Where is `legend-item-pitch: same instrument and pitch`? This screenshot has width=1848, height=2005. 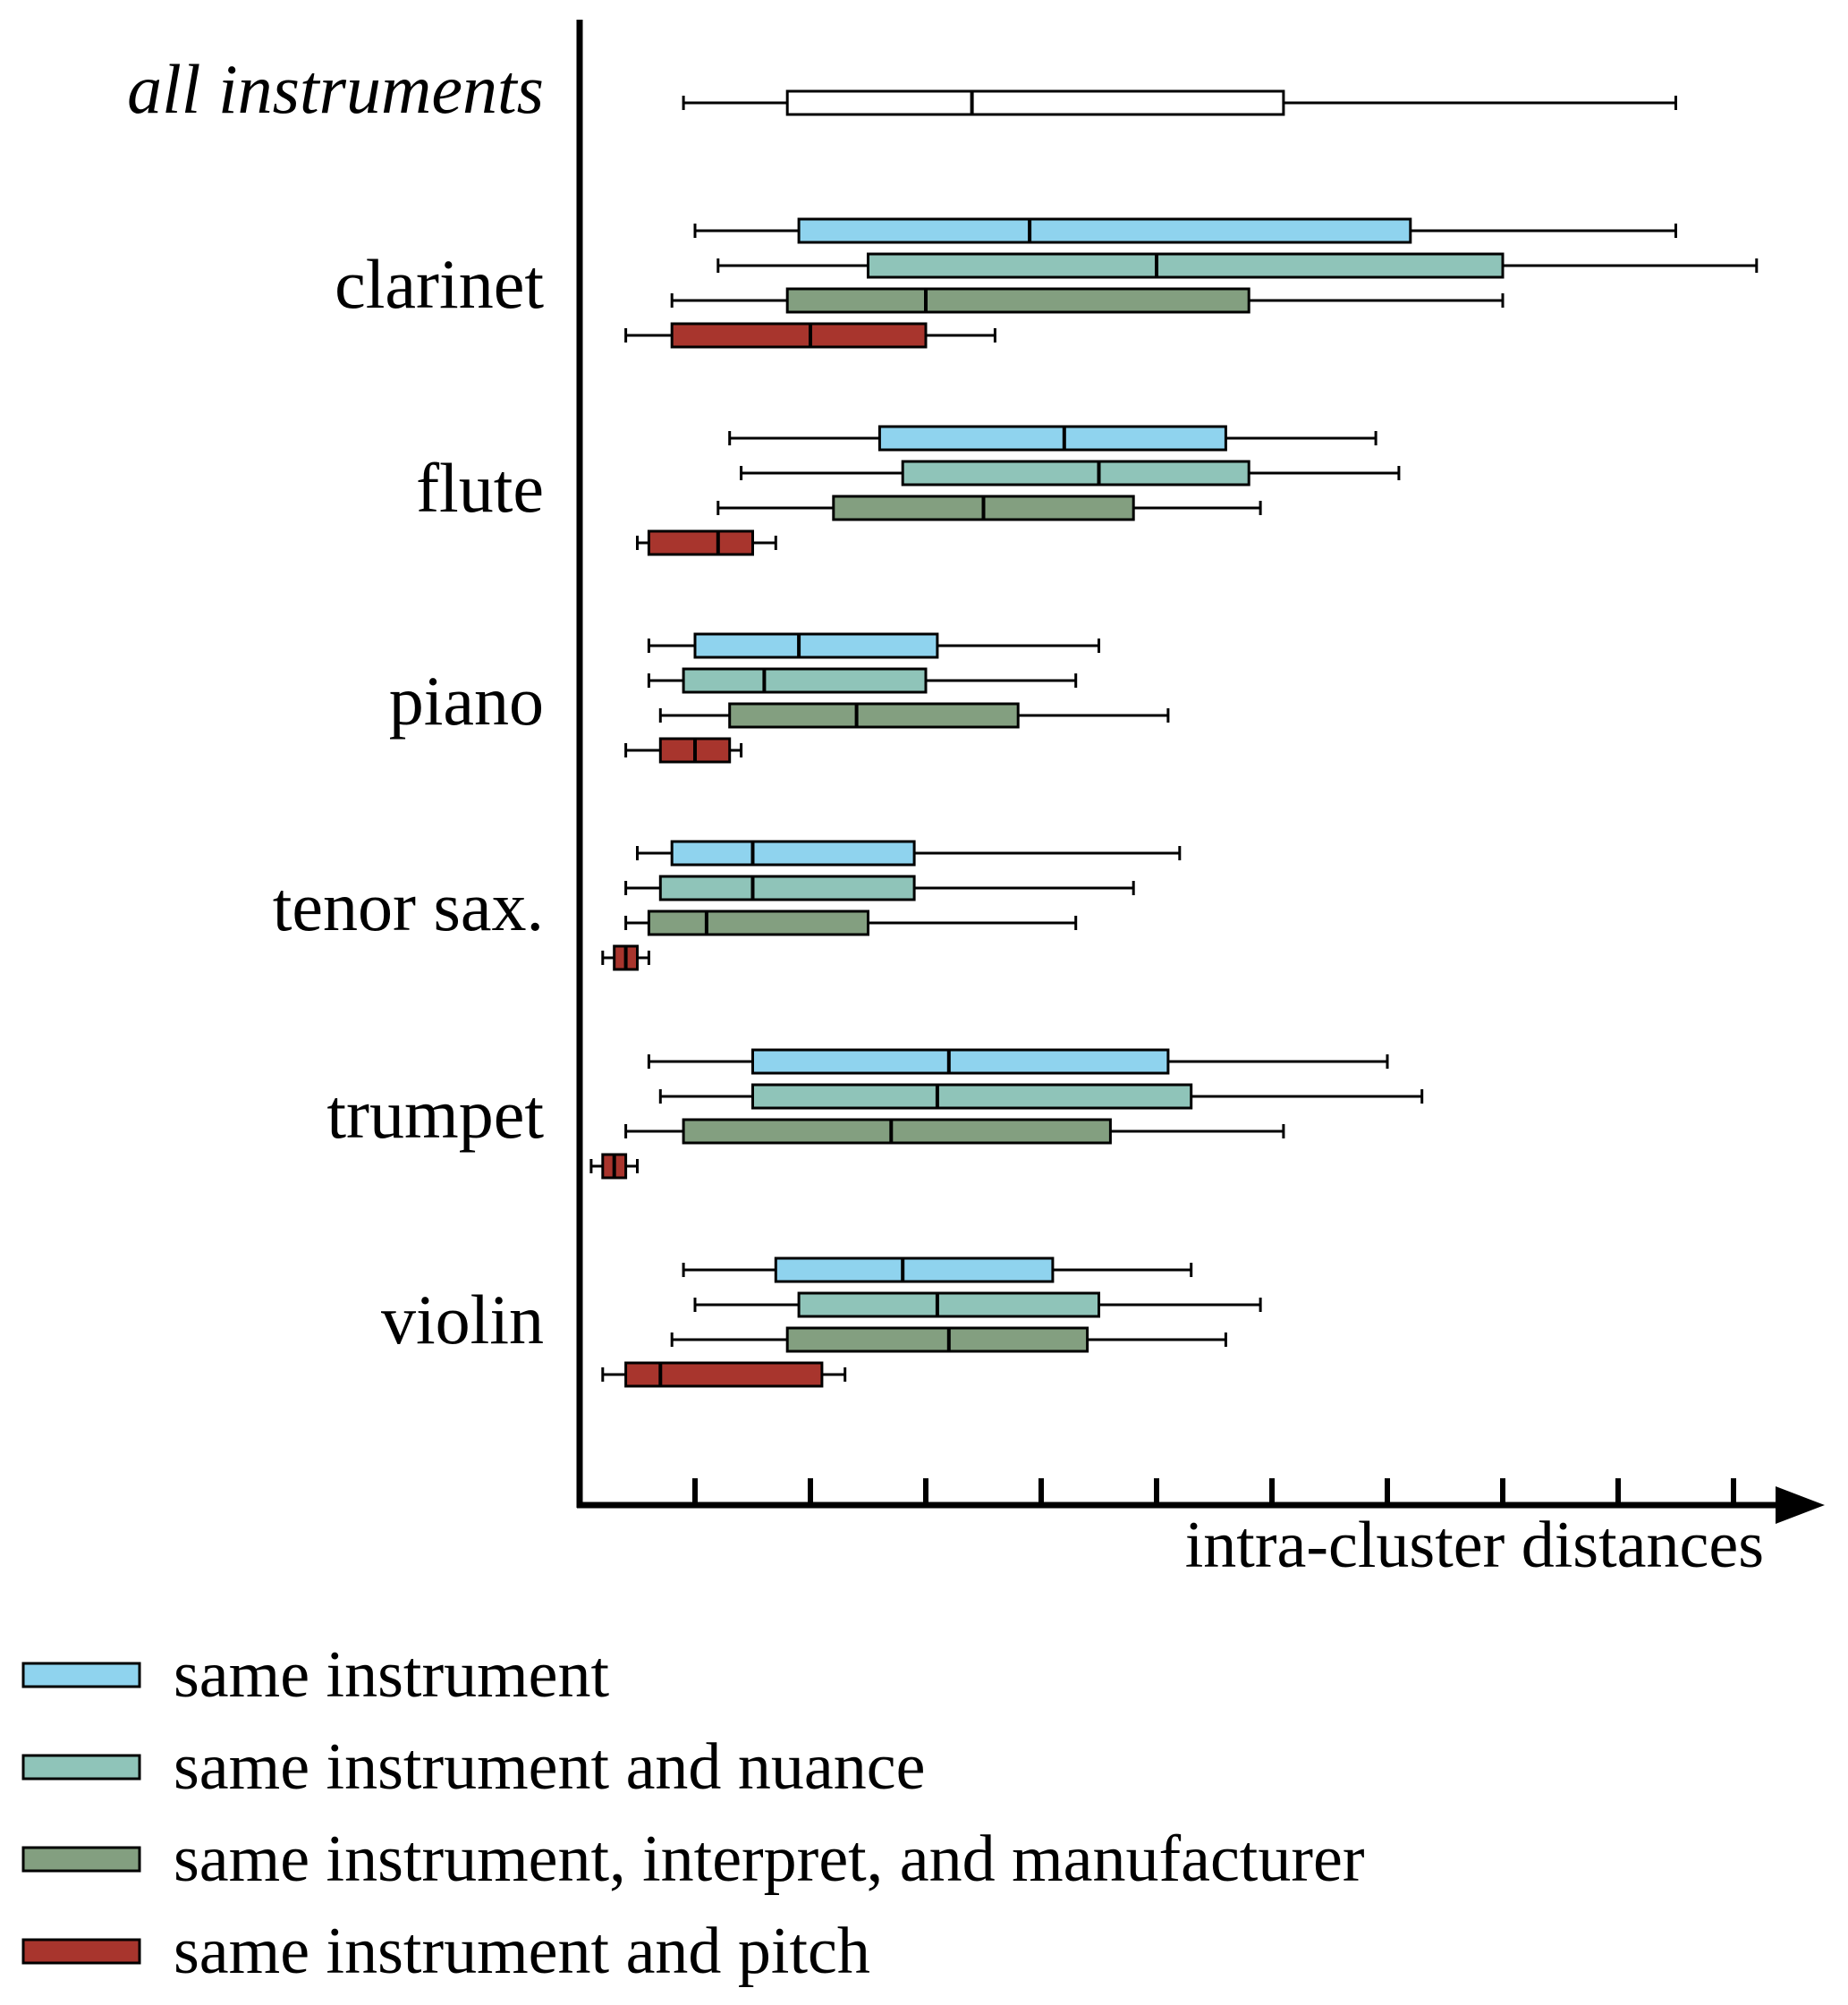
legend-item-pitch: same instrument and pitch is located at coordinates (445, 1952).